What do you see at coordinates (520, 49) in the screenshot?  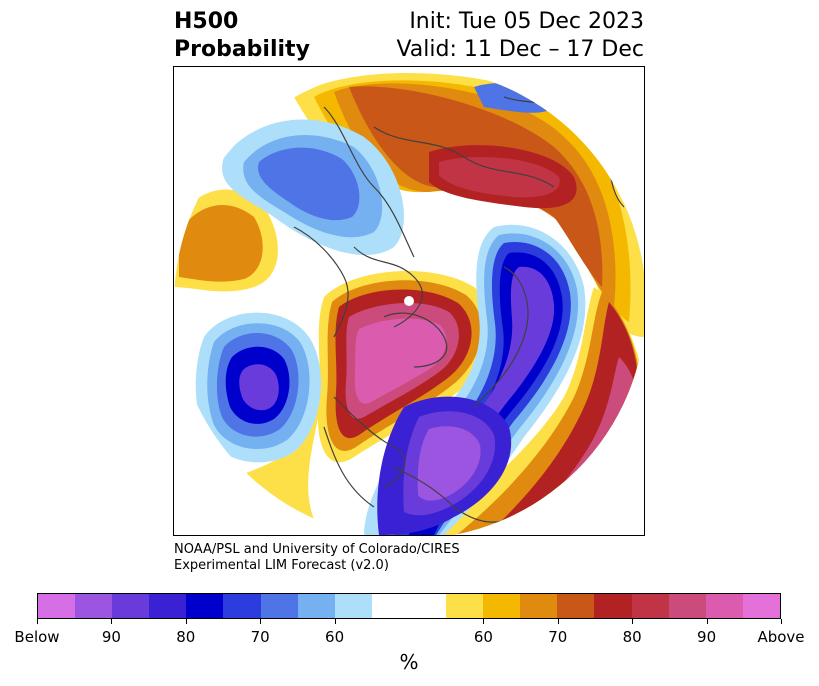 I see `valid-range: Valid: 11 Dec – 17 Dec` at bounding box center [520, 49].